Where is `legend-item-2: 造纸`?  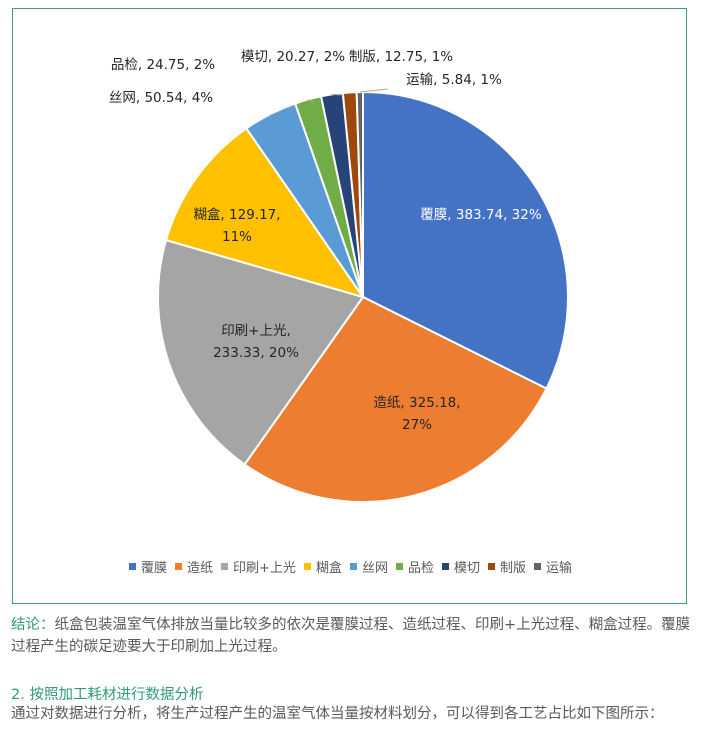
legend-item-2: 造纸 is located at coordinates (194, 566).